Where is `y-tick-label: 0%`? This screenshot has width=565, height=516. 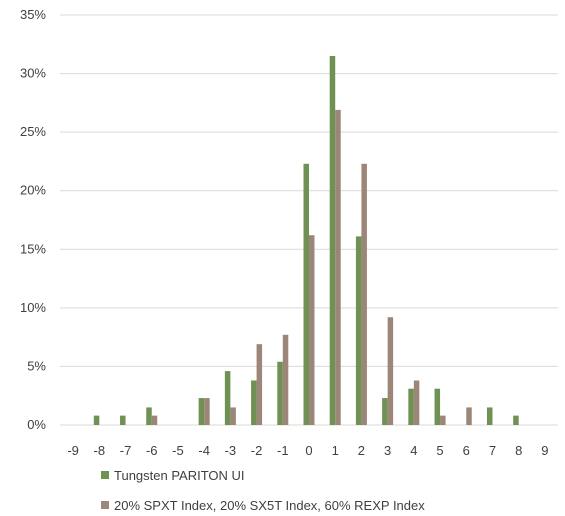
y-tick-label: 0% is located at coordinates (36, 424).